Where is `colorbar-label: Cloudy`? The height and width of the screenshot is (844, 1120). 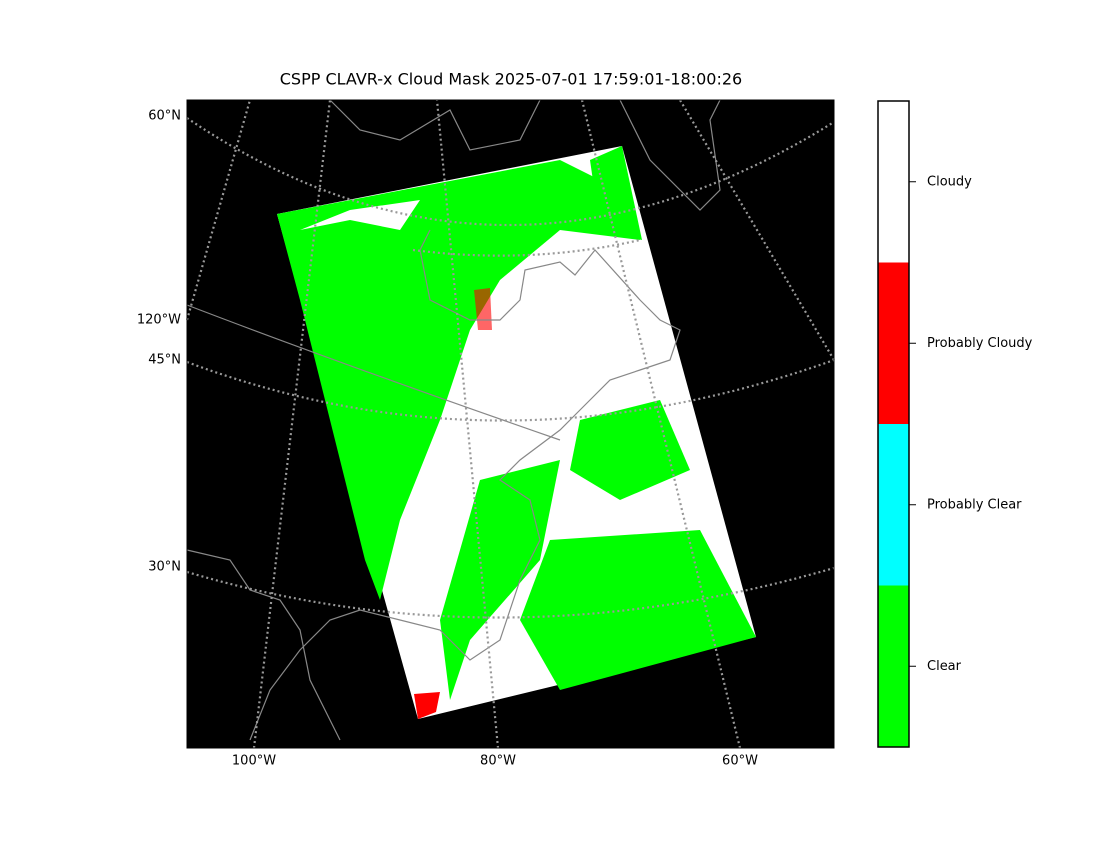 colorbar-label: Cloudy is located at coordinates (949, 181).